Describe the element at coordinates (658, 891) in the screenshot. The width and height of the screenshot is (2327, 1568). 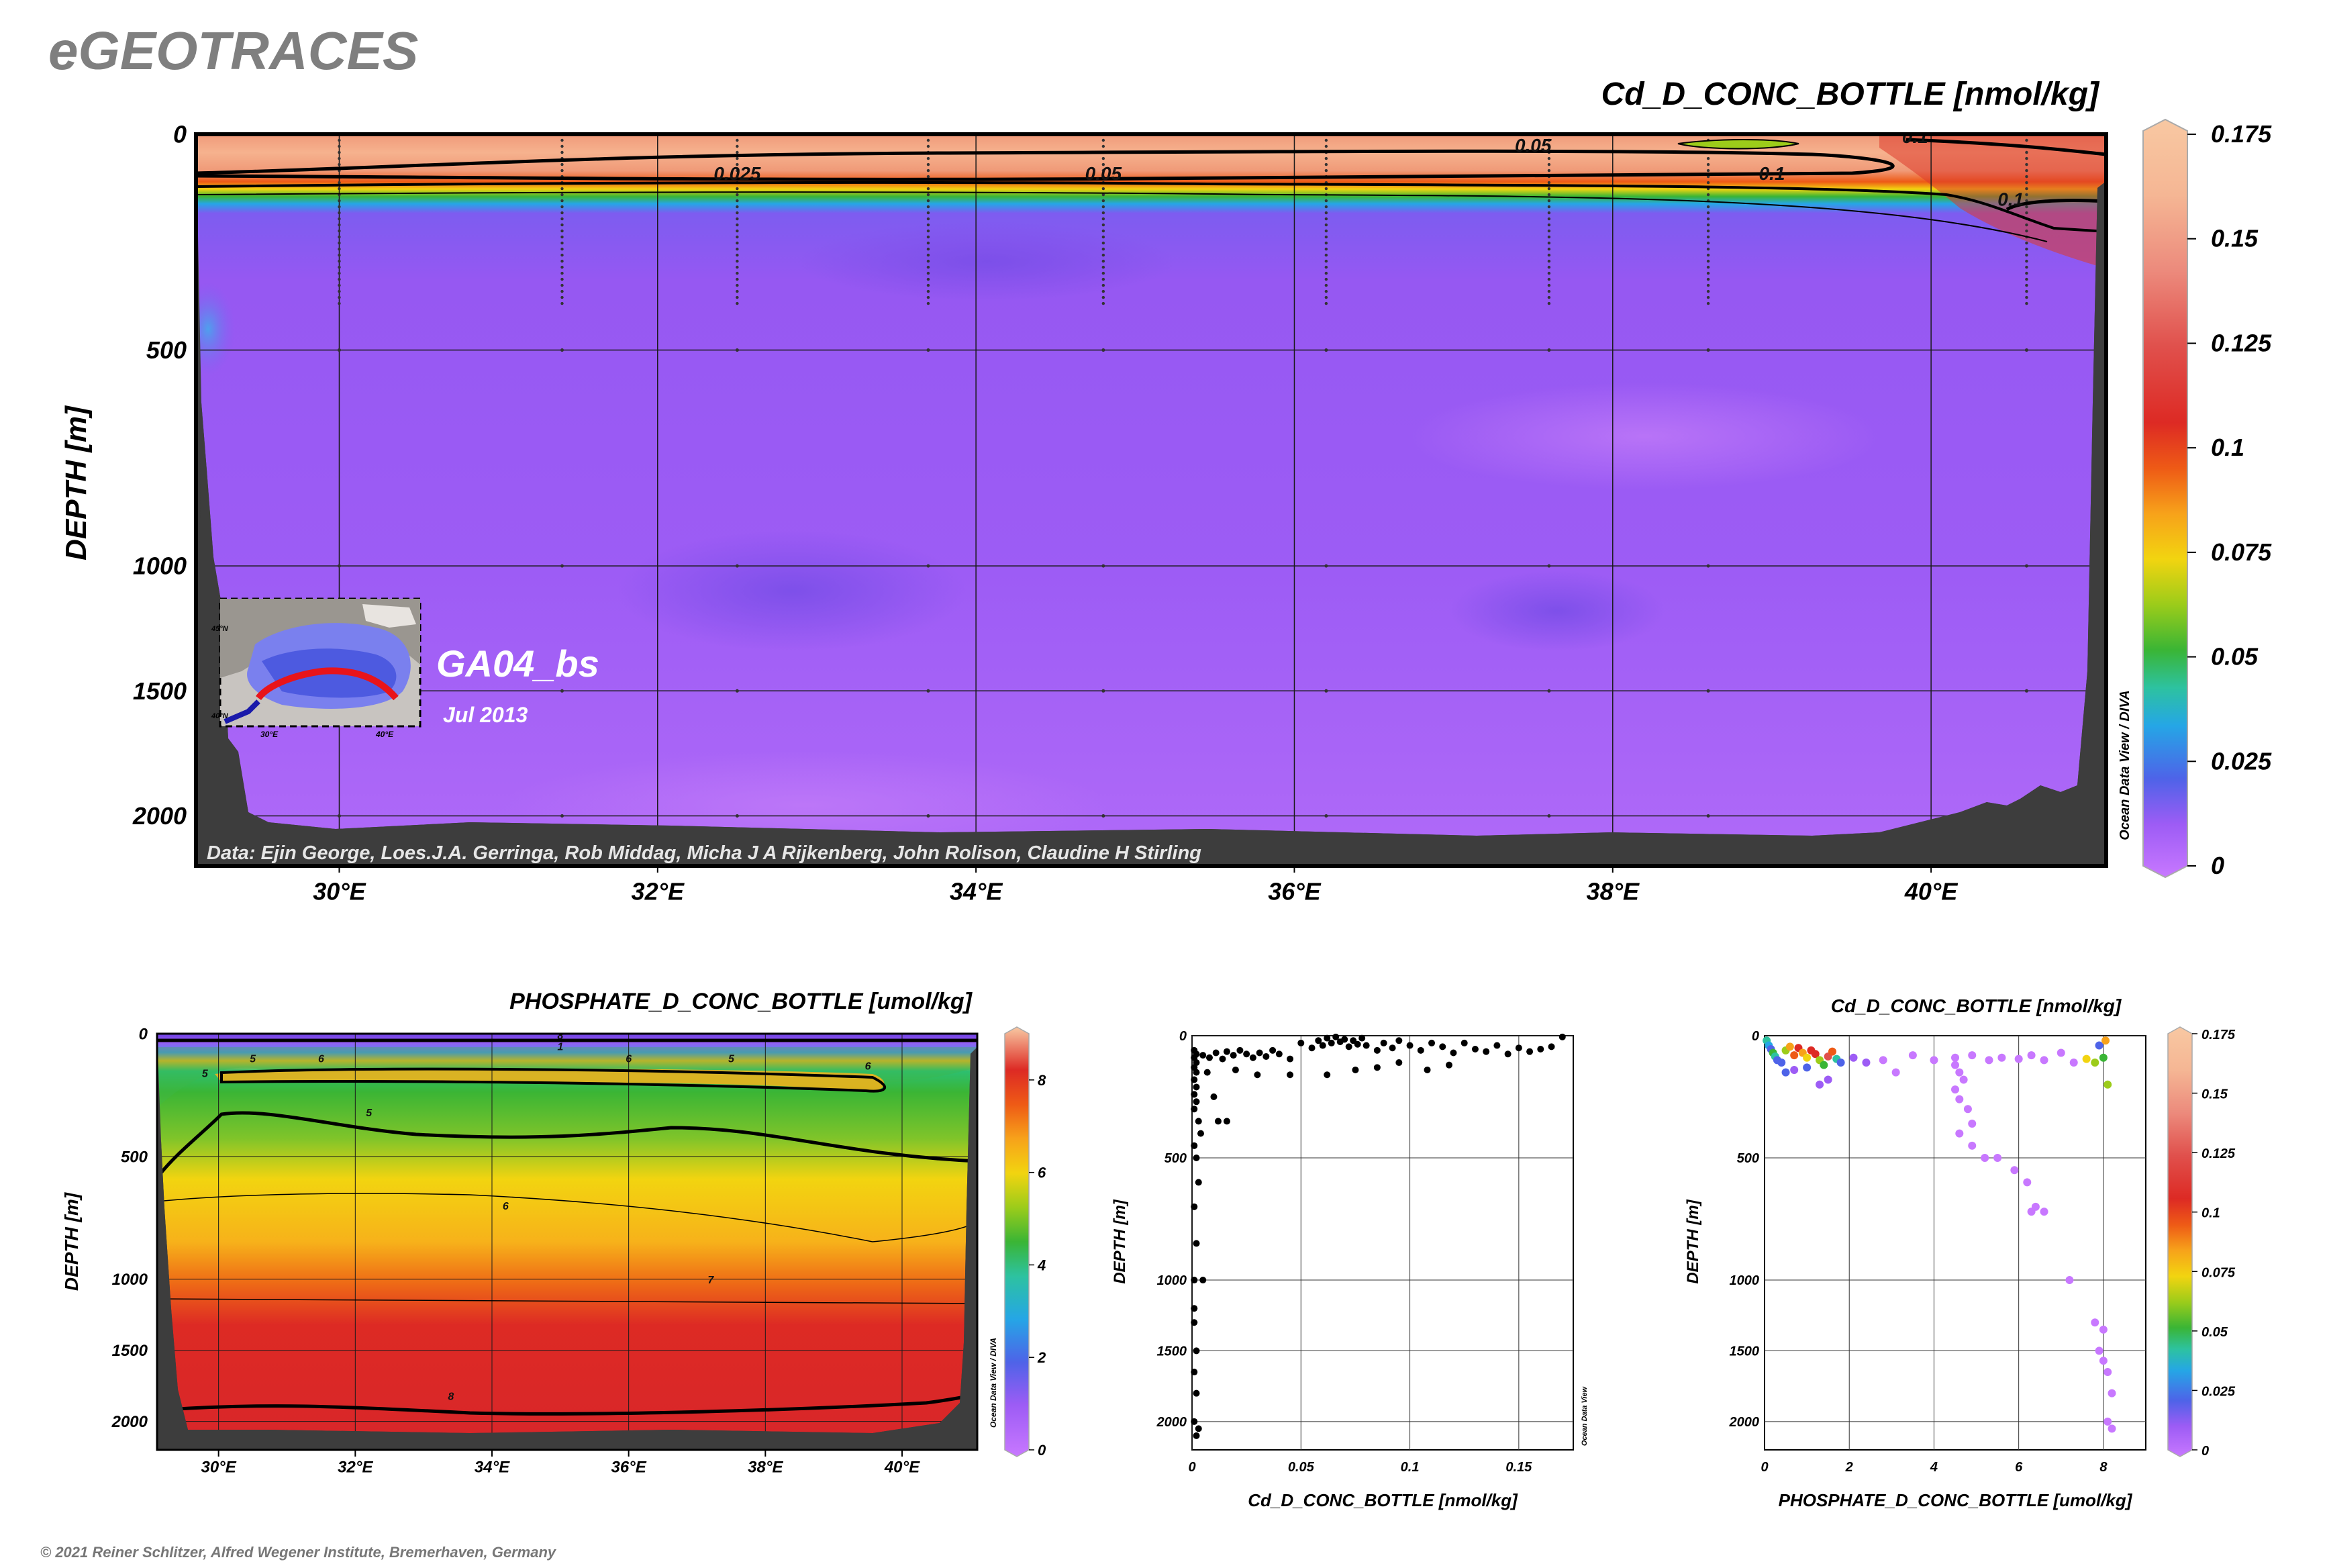
I see `x-tick-label: 32°E` at that location.